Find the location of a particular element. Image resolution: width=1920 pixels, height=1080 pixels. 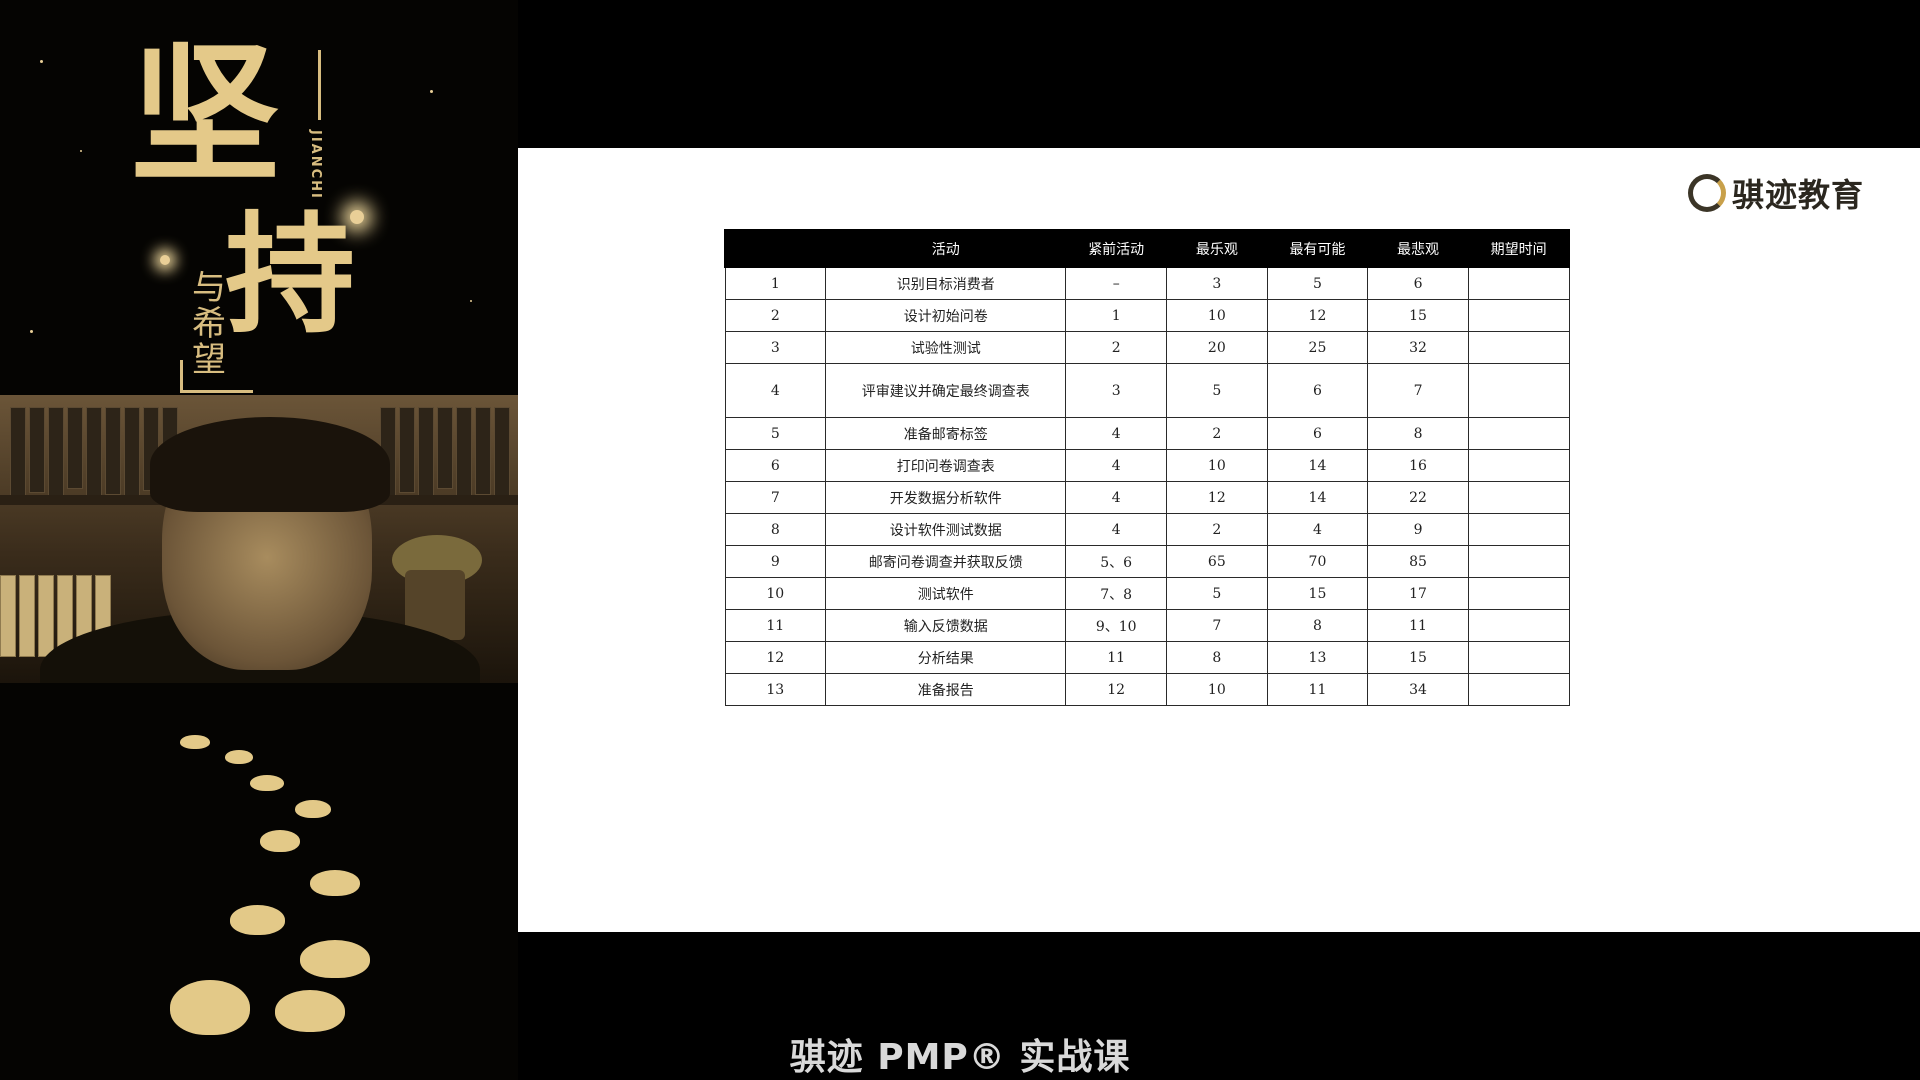

table-row: 8 设计软件测试数据 4 2 4 9 is located at coordinates (1147, 529).